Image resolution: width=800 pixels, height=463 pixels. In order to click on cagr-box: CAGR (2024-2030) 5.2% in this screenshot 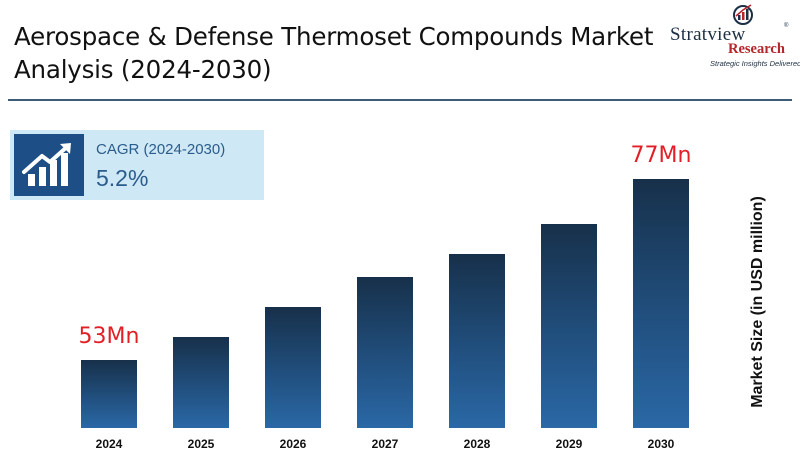, I will do `click(137, 165)`.